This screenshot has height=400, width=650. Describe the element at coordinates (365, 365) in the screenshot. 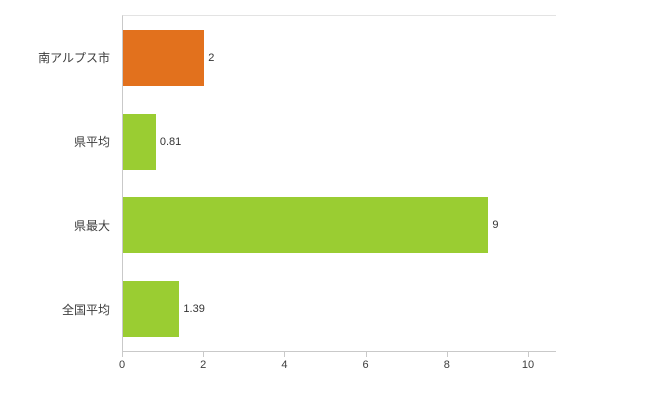

I see `x-tick-label: 6` at that location.